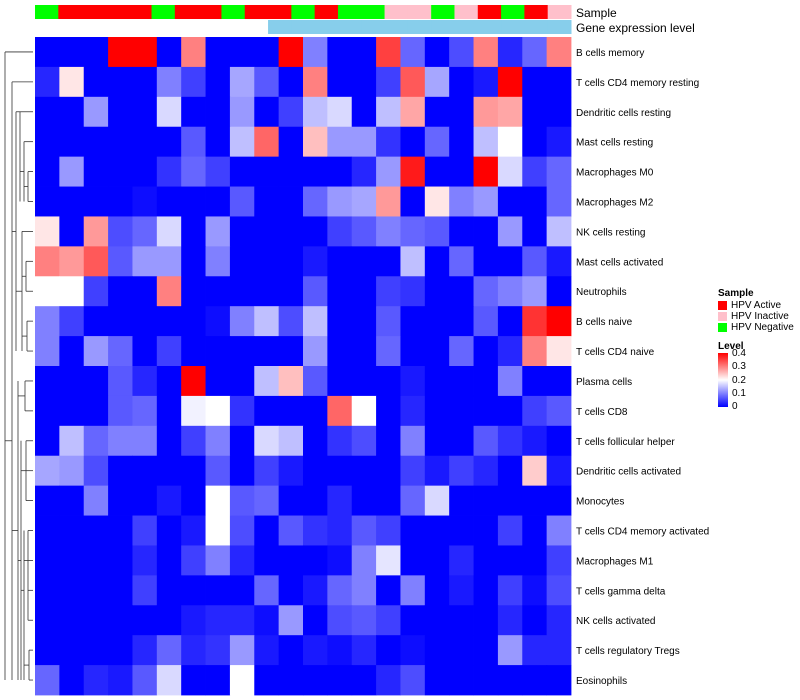  I want to click on legend-swatch, so click(722, 327).